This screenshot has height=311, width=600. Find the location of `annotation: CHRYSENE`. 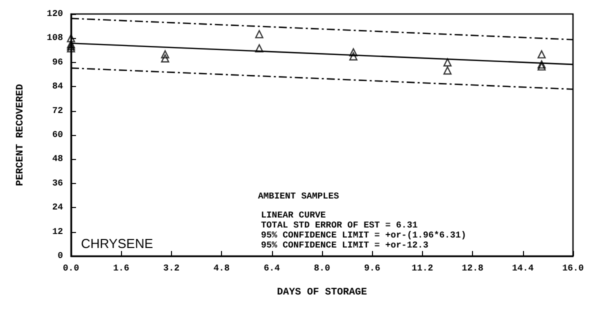

annotation: CHRYSENE is located at coordinates (117, 243).